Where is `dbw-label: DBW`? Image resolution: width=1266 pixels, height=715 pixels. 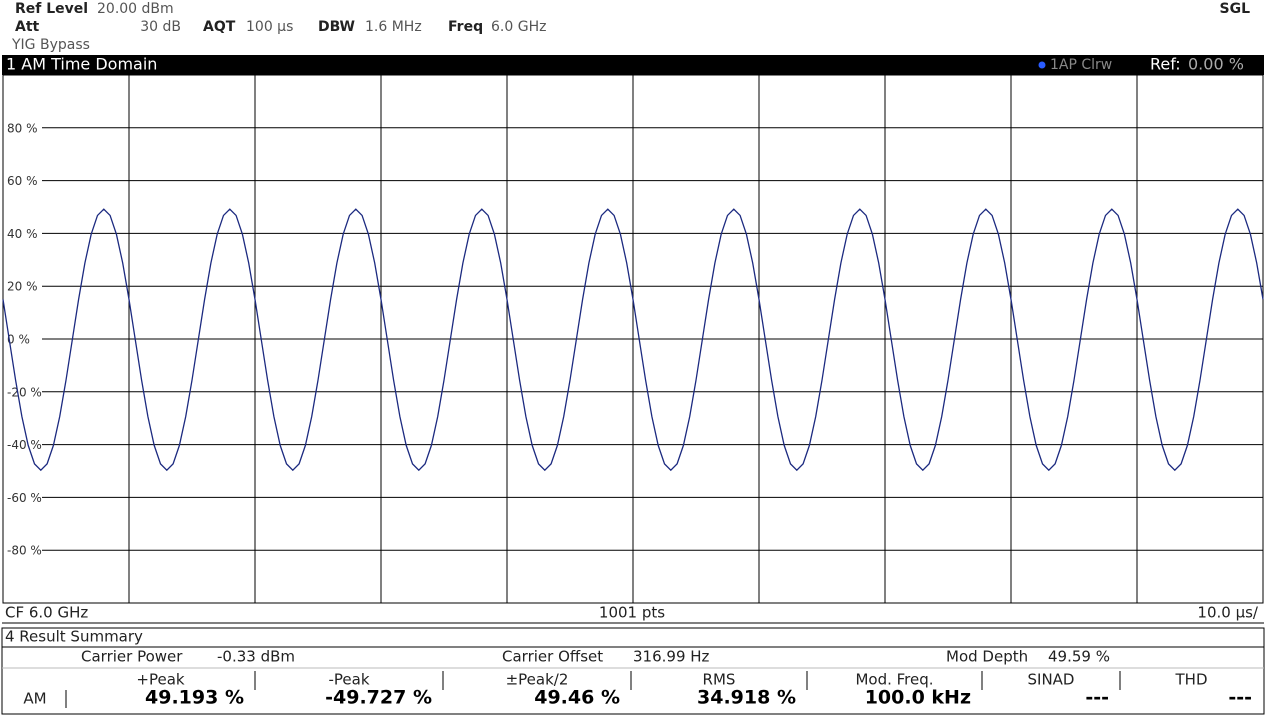
dbw-label: DBW is located at coordinates (336, 27).